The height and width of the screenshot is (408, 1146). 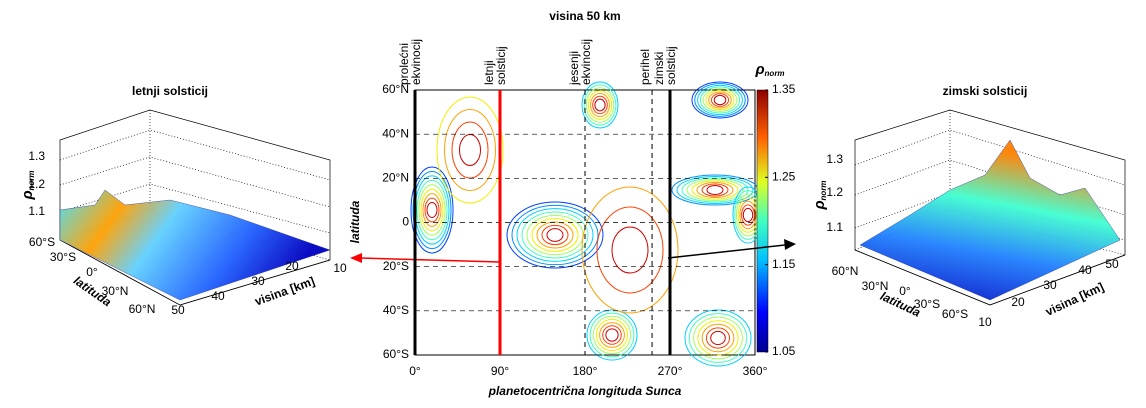 I want to click on event-label: letnji, so click(x=489, y=72).